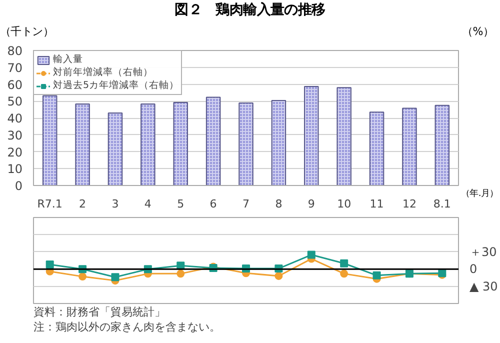 This screenshot has height=343, width=500. I want to click on y-tick-label: 50, so click(15, 101).